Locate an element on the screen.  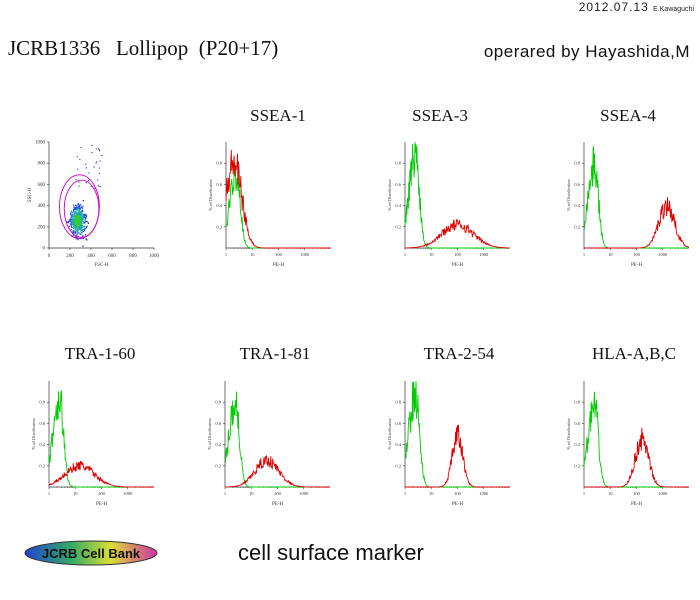
gate-ellipse is located at coordinates (79, 206).